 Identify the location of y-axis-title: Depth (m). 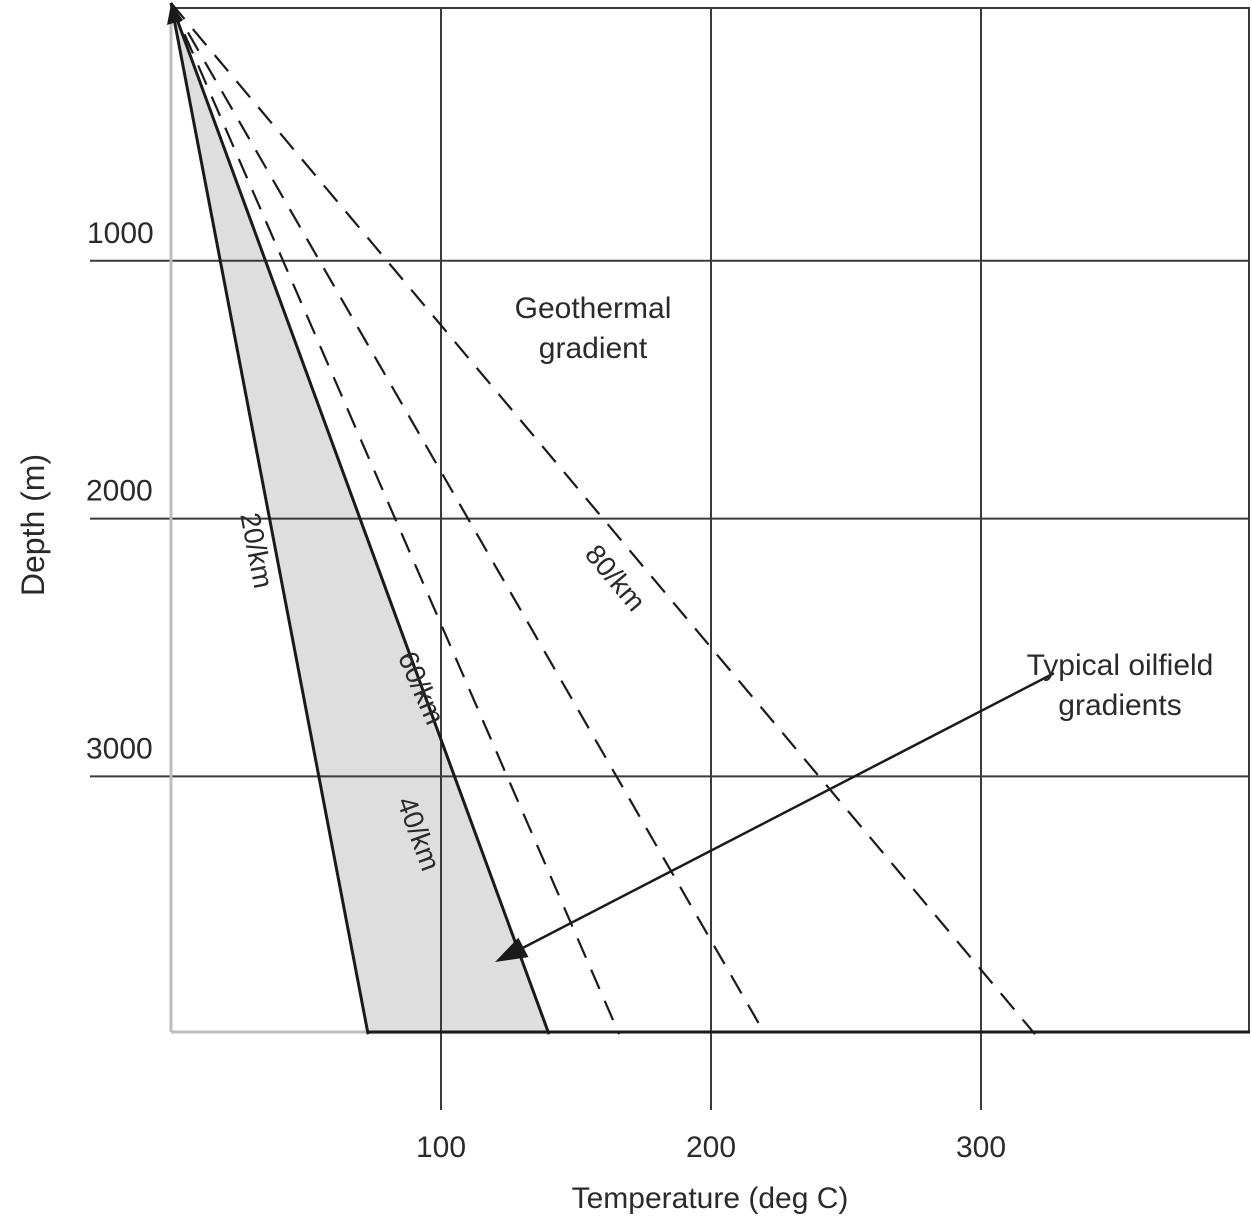
(33, 525).